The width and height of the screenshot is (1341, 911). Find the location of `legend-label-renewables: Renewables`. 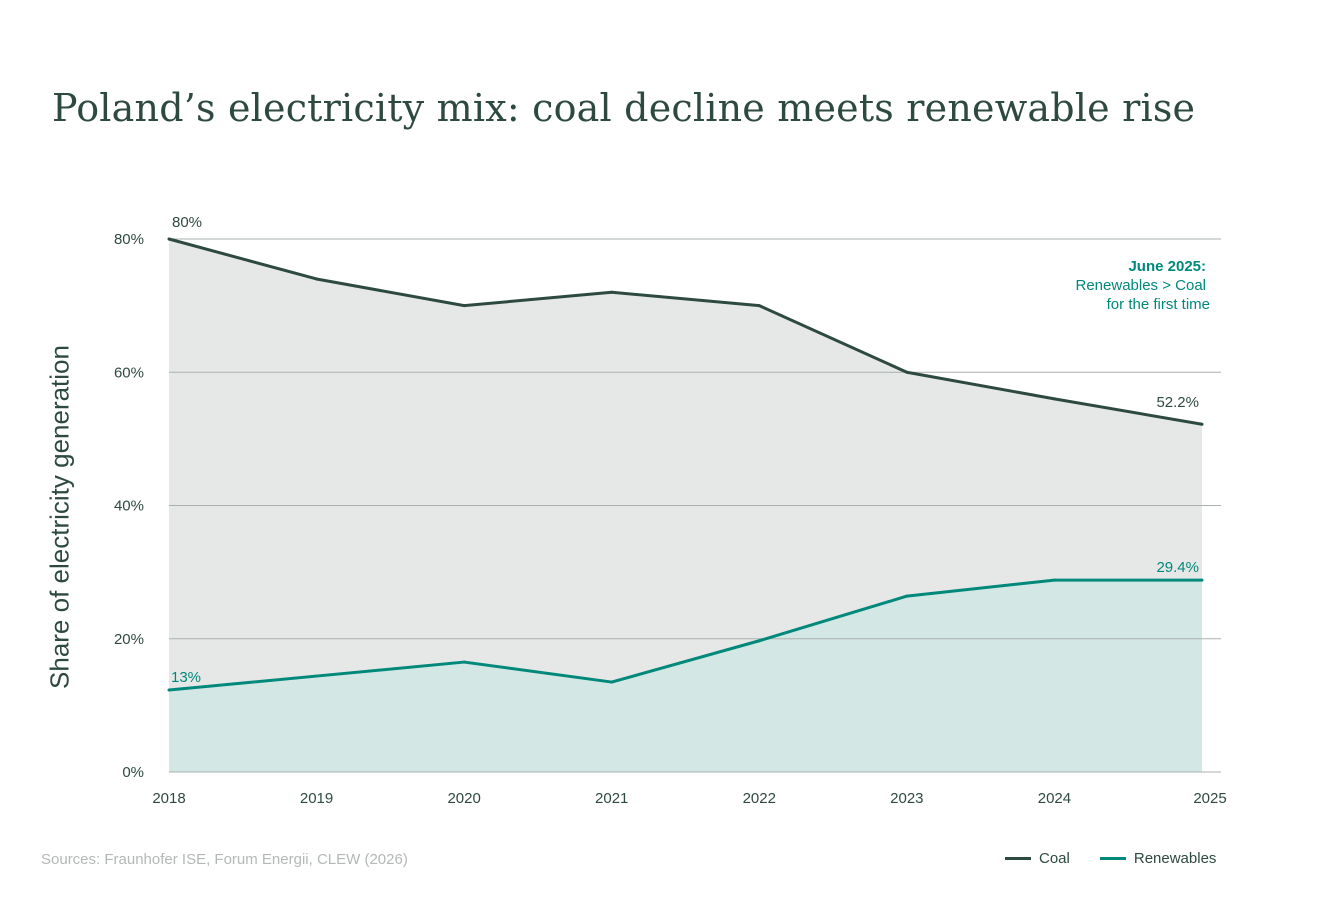

legend-label-renewables: Renewables is located at coordinates (1175, 858).